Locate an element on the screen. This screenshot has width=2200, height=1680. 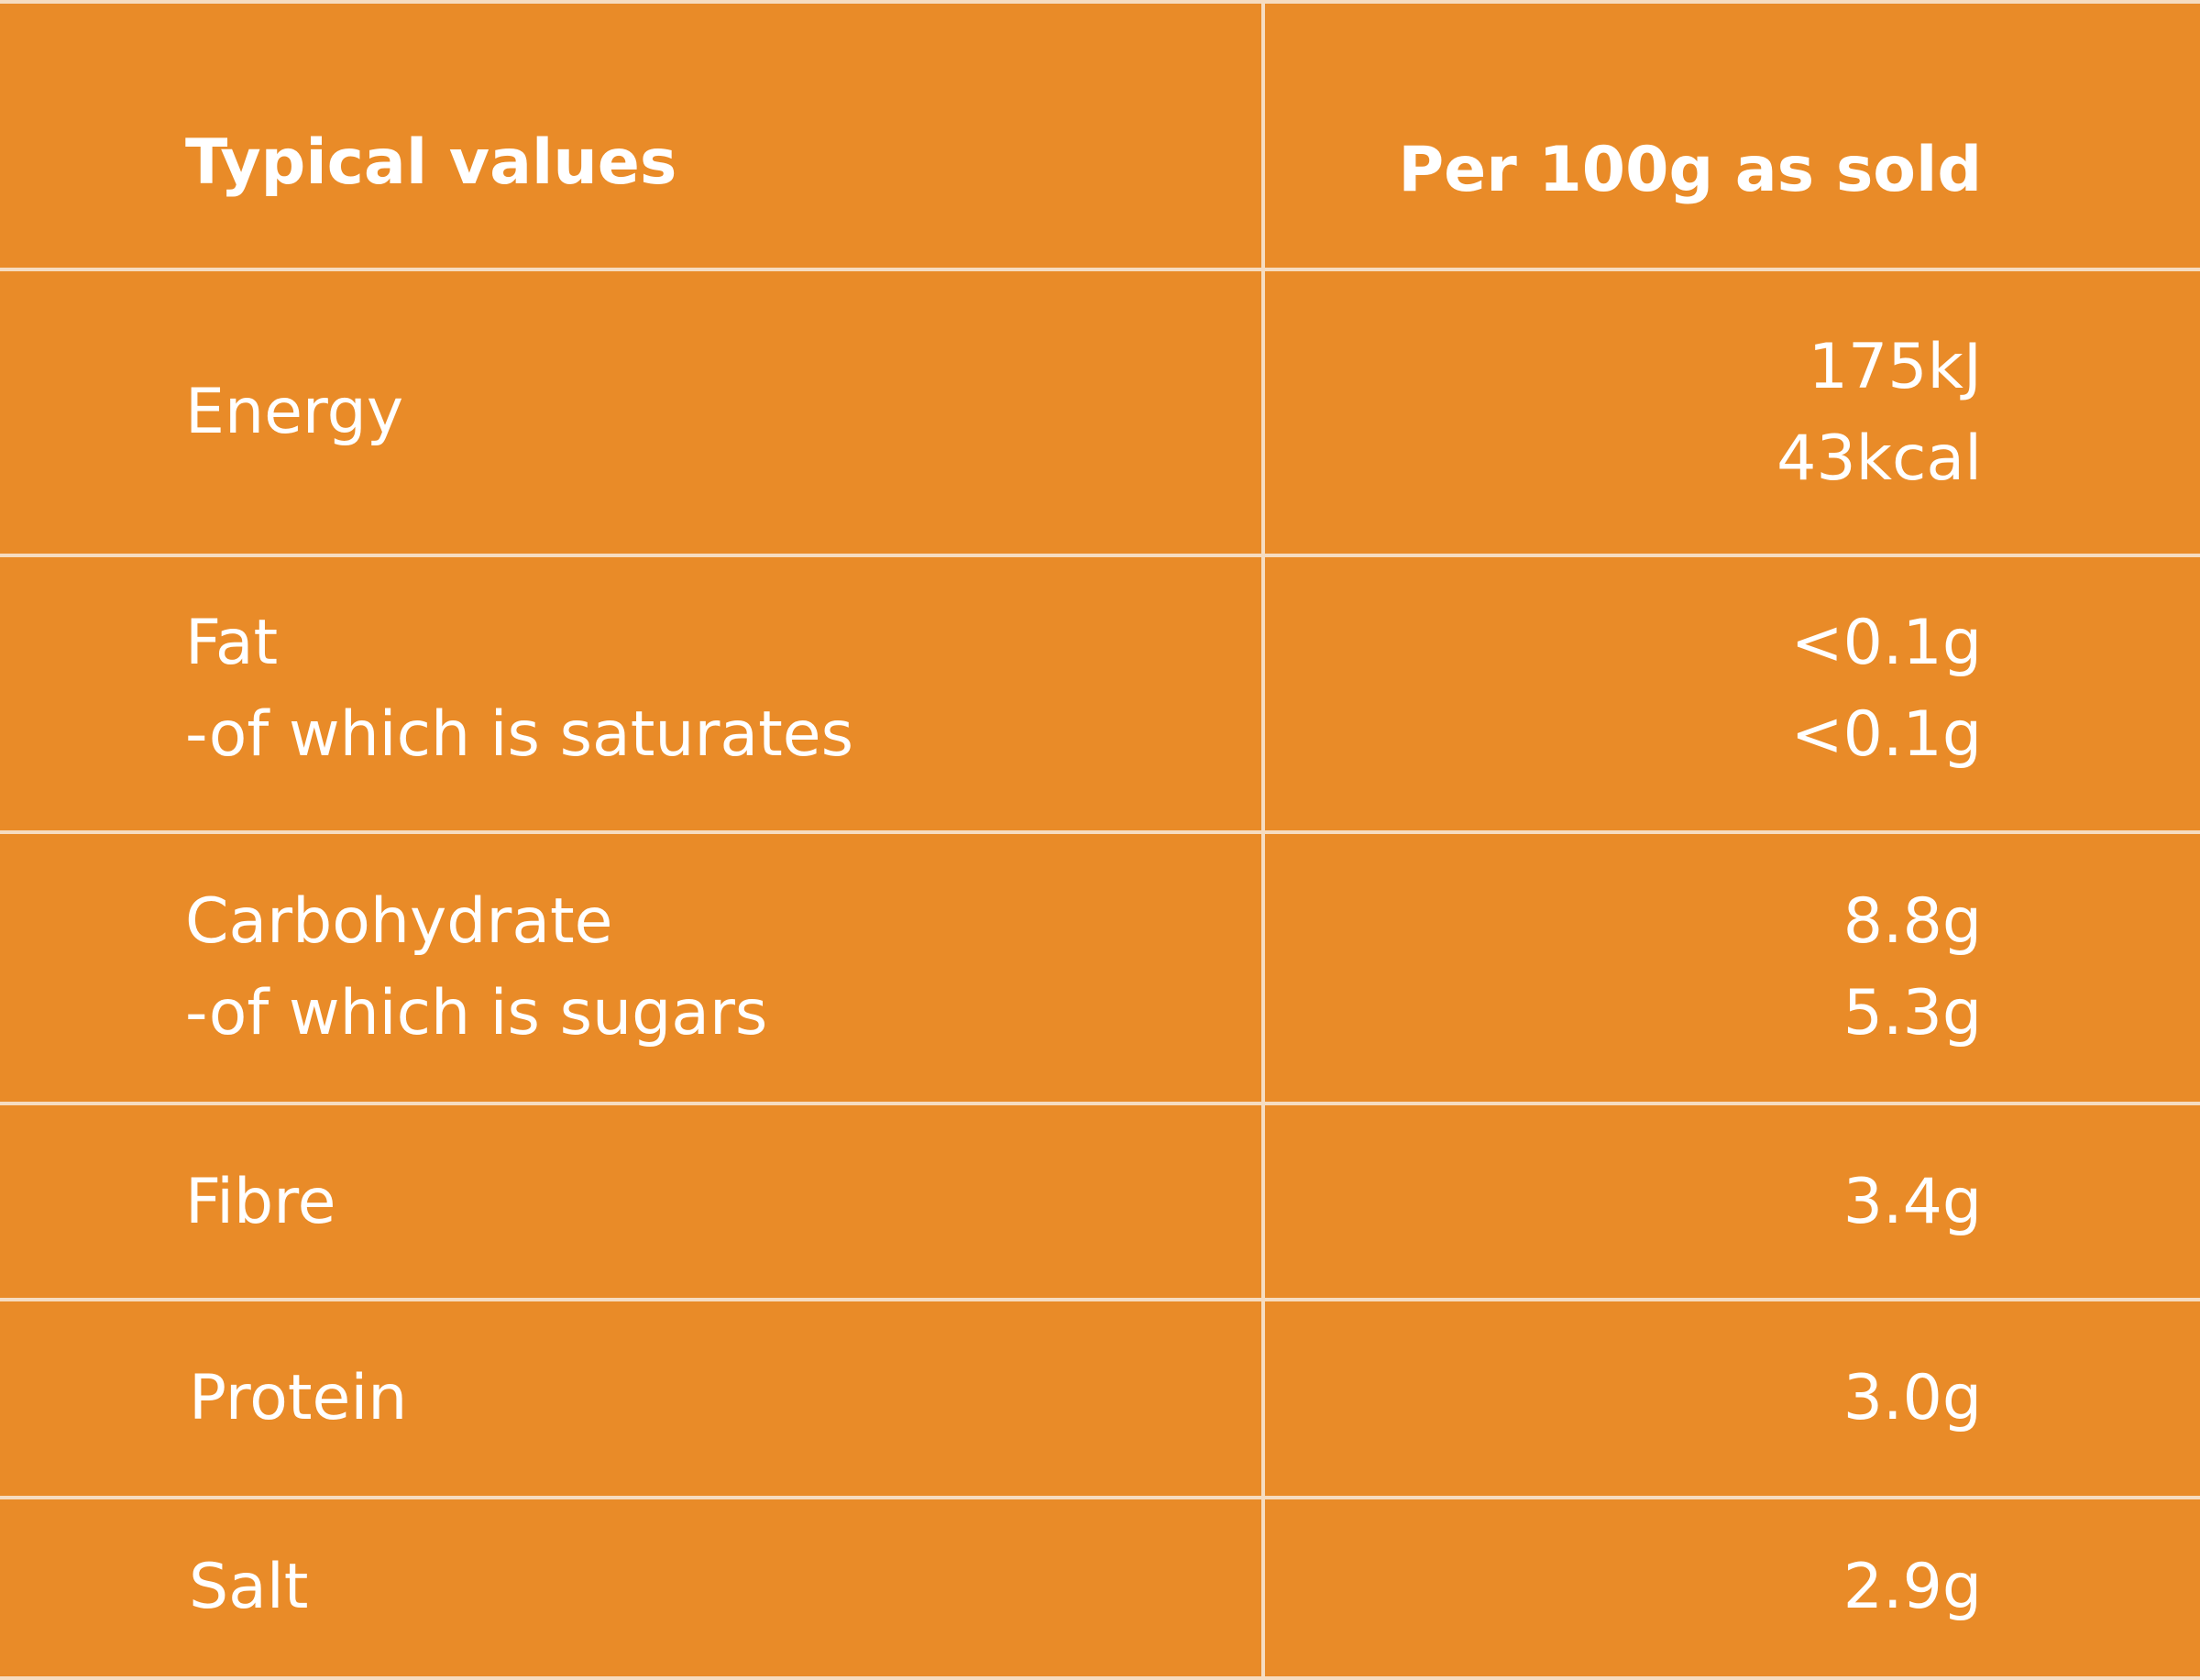
nutrient-label: Protein is located at coordinates (298, 1398).